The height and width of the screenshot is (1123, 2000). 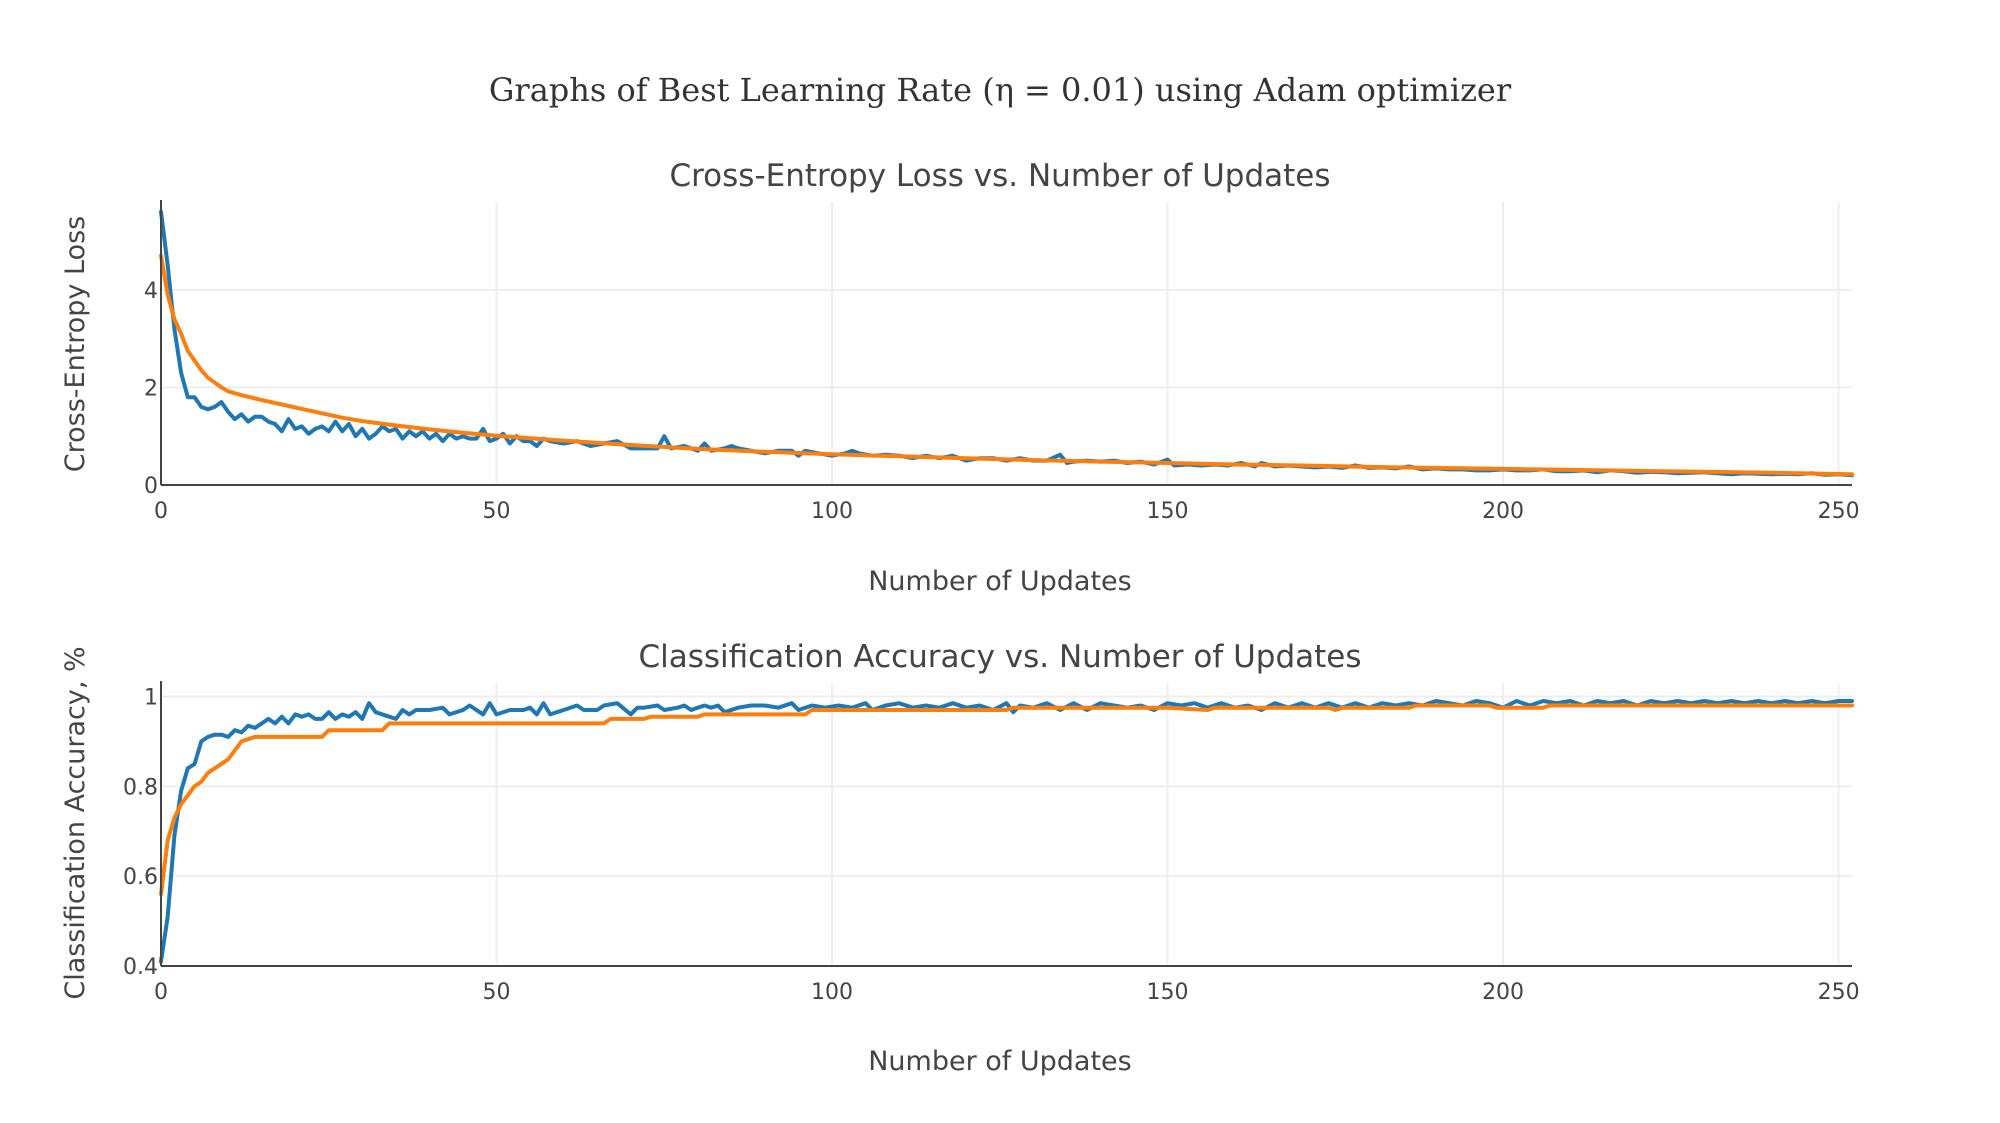 I want to click on loss-chart-ylabel: Cross-Entropy Loss, so click(x=75, y=344).